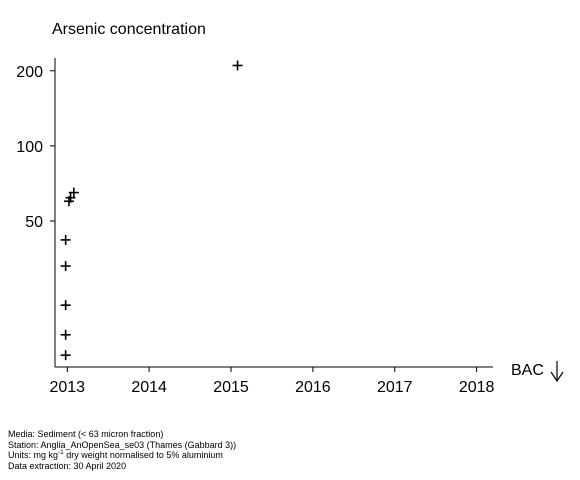 The width and height of the screenshot is (580, 480). I want to click on footer-extraction: Data extraction: 30 April 2020, so click(67, 465).